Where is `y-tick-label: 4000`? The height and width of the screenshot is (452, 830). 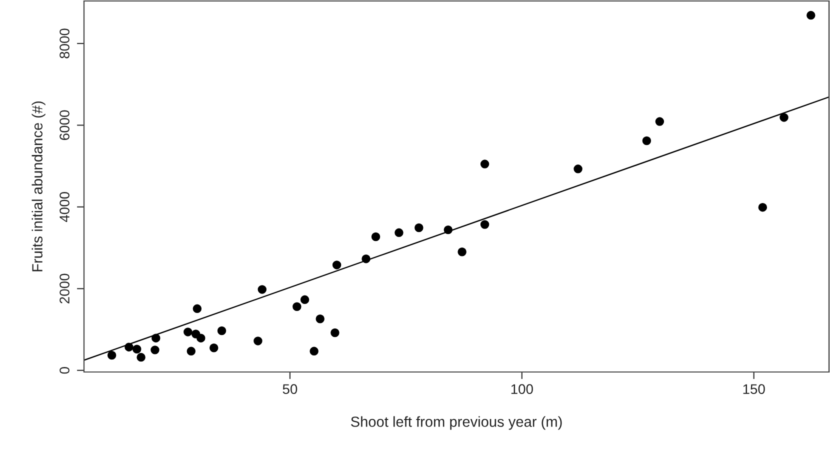
y-tick-label: 4000 is located at coordinates (65, 207).